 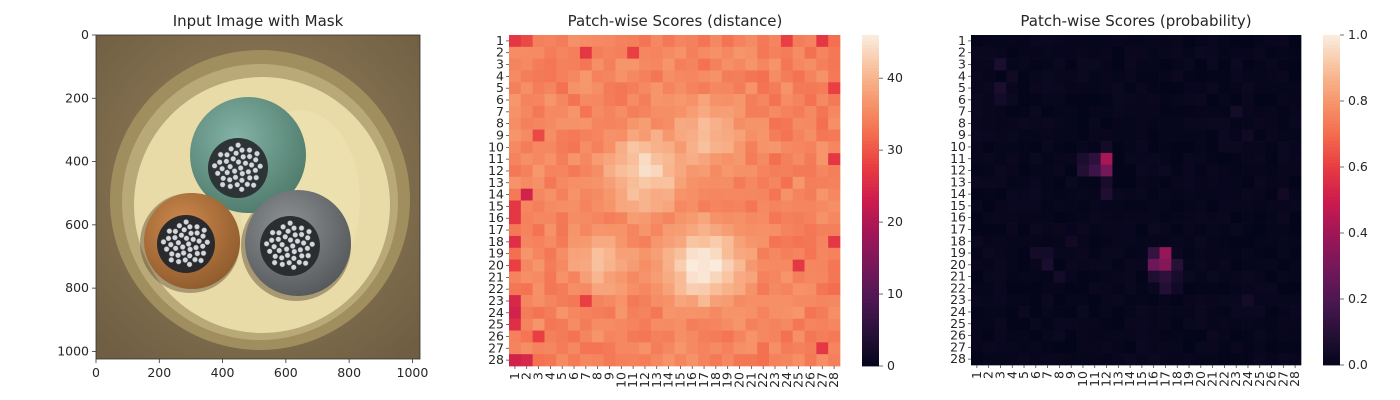 I want to click on heatmap-x-tick-label: 22, so click(x=762, y=380).